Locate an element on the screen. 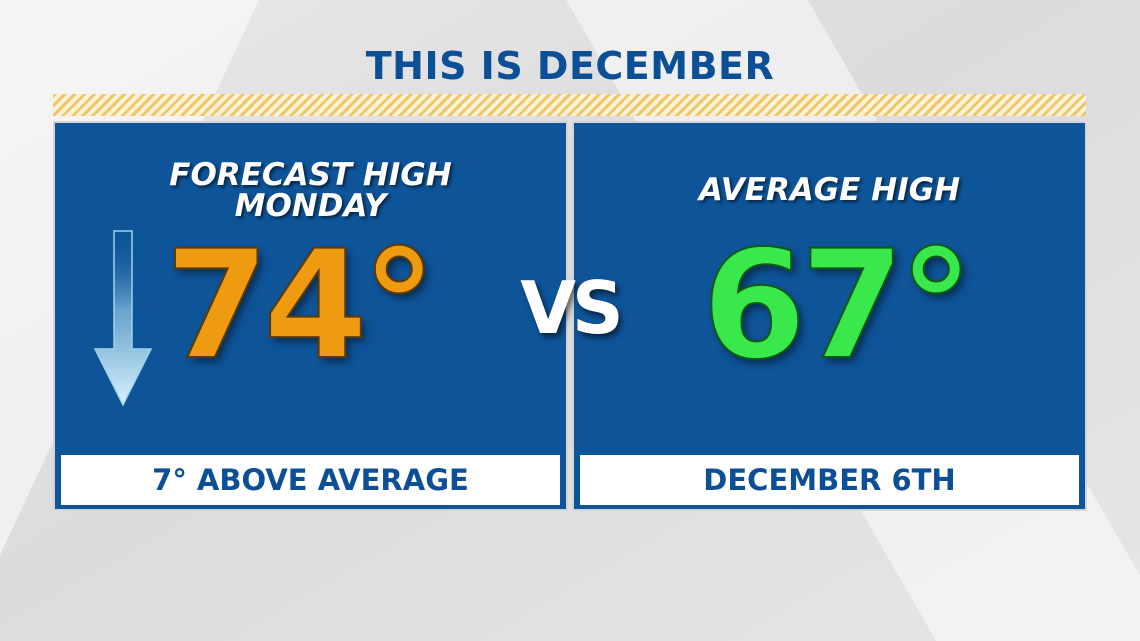 The image size is (1140, 641). down-arrow-icon is located at coordinates (123, 318).